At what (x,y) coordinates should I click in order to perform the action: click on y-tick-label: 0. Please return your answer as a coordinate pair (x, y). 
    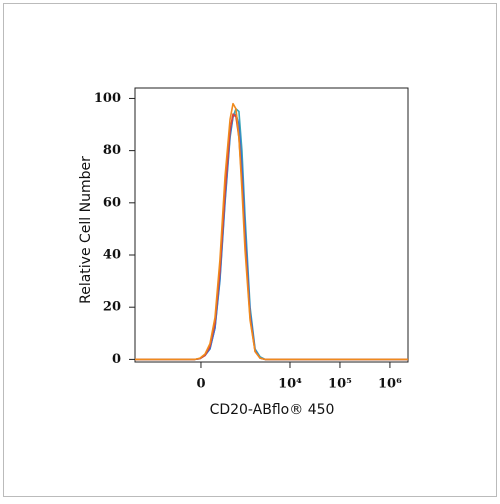
    Looking at the image, I should click on (116, 359).